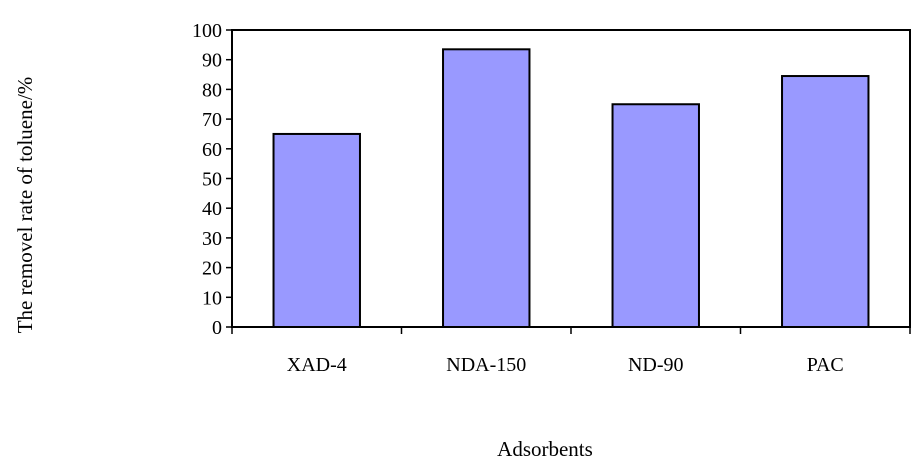 Image resolution: width=913 pixels, height=470 pixels. Describe the element at coordinates (212, 61) in the screenshot. I see `y-tick-label: 90` at that location.